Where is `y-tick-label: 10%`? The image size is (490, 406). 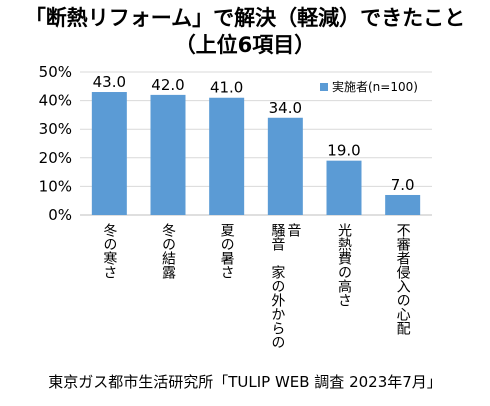 y-tick-label: 10% is located at coordinates (55, 186).